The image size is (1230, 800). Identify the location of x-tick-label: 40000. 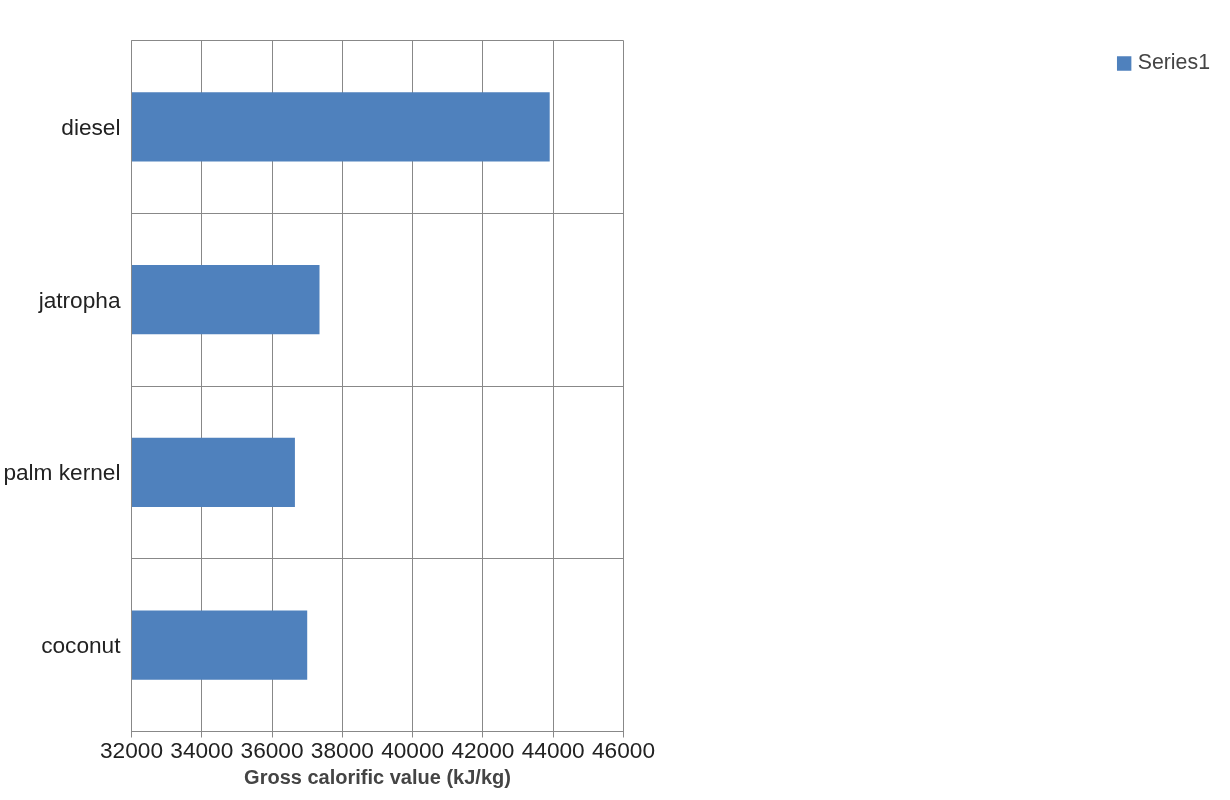
(413, 749).